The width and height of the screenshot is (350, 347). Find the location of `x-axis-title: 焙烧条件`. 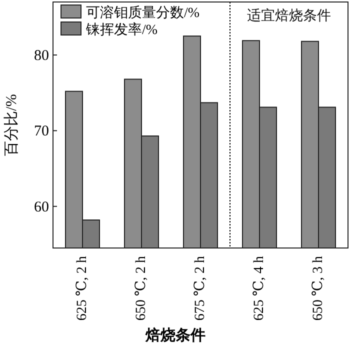

x-axis-title: 焙烧条件 is located at coordinates (175, 335).